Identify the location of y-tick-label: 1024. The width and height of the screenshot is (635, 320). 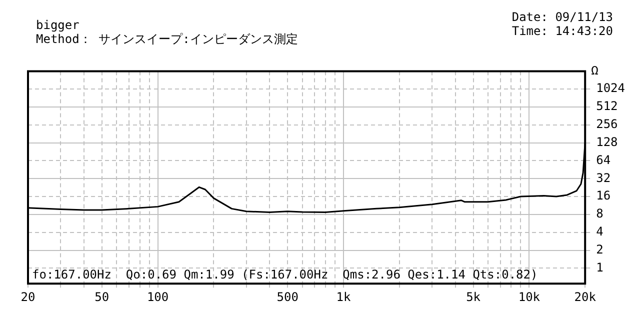
(611, 88).